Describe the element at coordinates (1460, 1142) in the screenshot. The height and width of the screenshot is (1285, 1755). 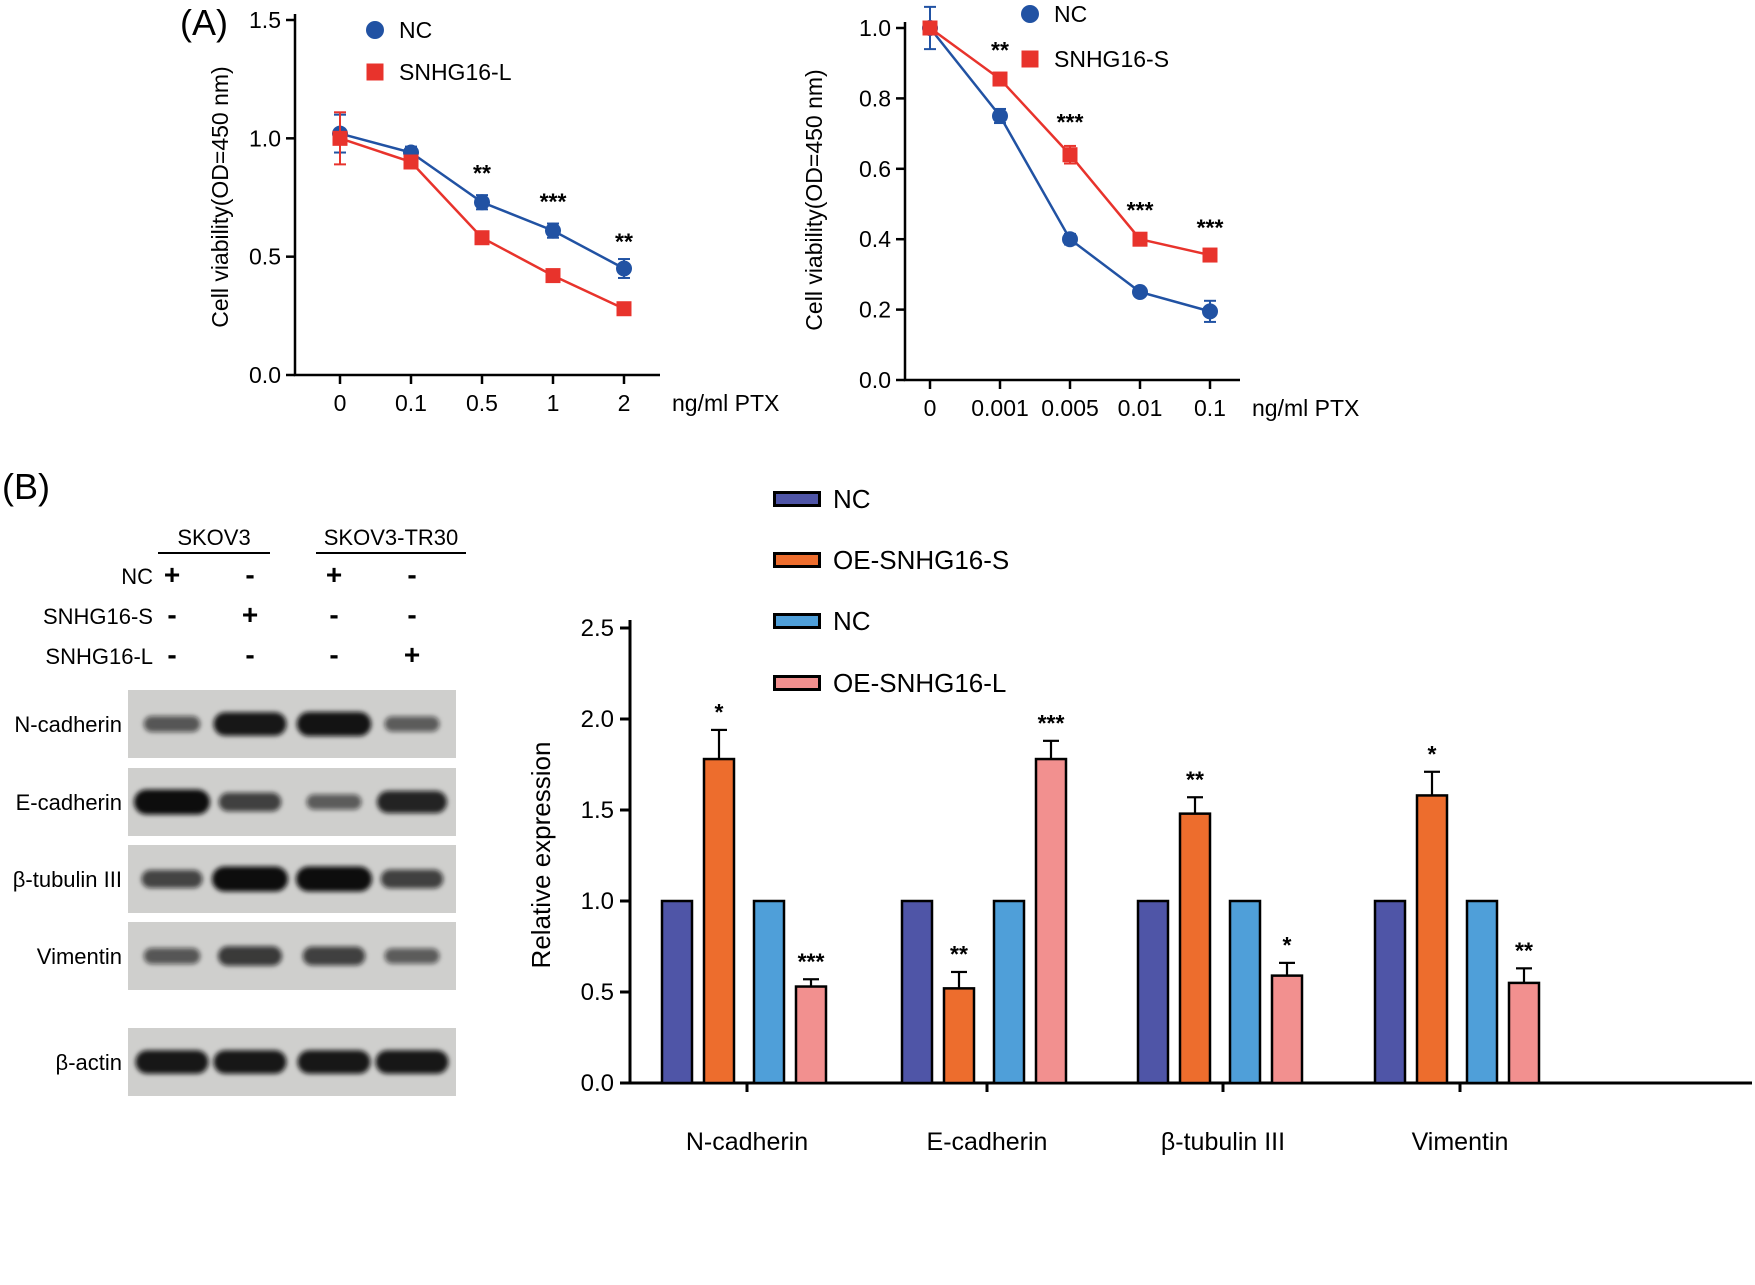
I see `svg-text: Vimentin` at that location.